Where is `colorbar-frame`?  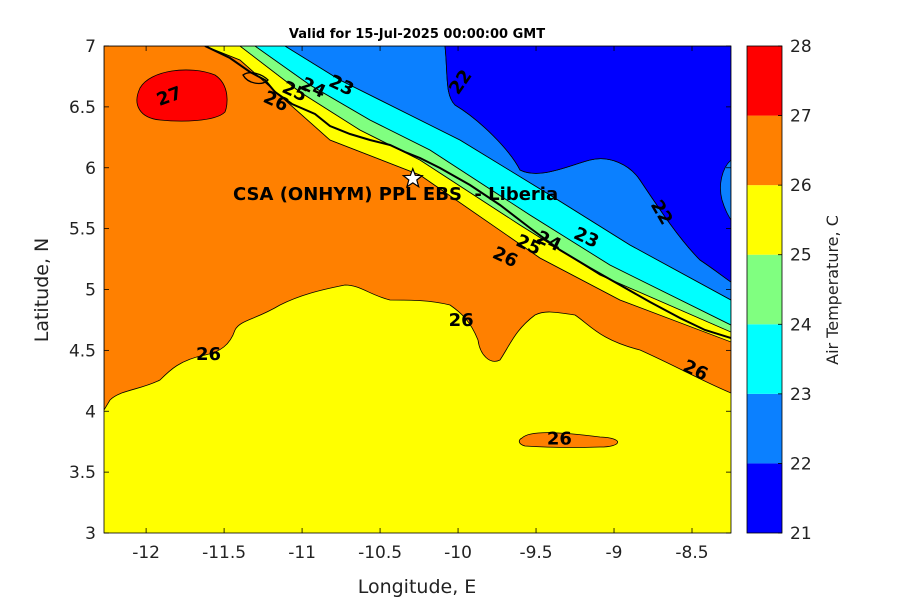 colorbar-frame is located at coordinates (764, 289).